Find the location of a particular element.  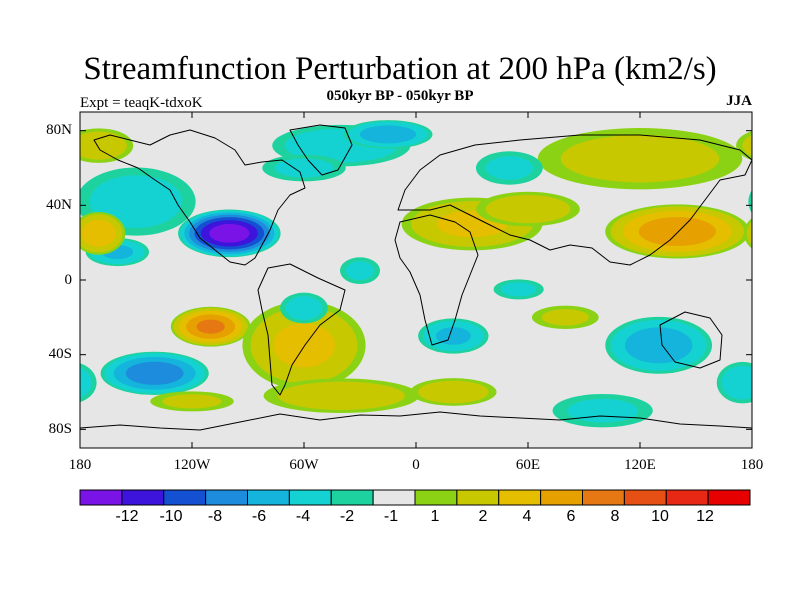

lon-label-0: 0 is located at coordinates (416, 465).